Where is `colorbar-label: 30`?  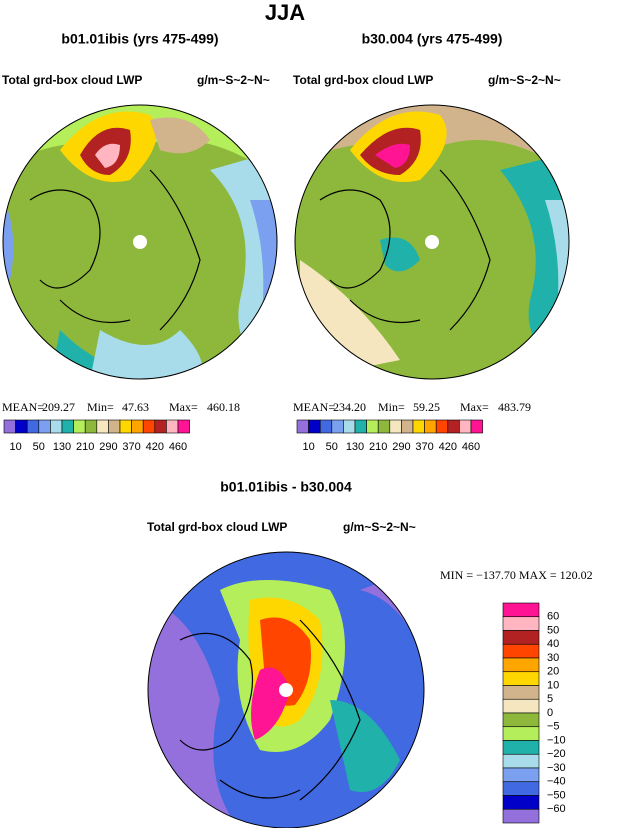 colorbar-label: 30 is located at coordinates (553, 658).